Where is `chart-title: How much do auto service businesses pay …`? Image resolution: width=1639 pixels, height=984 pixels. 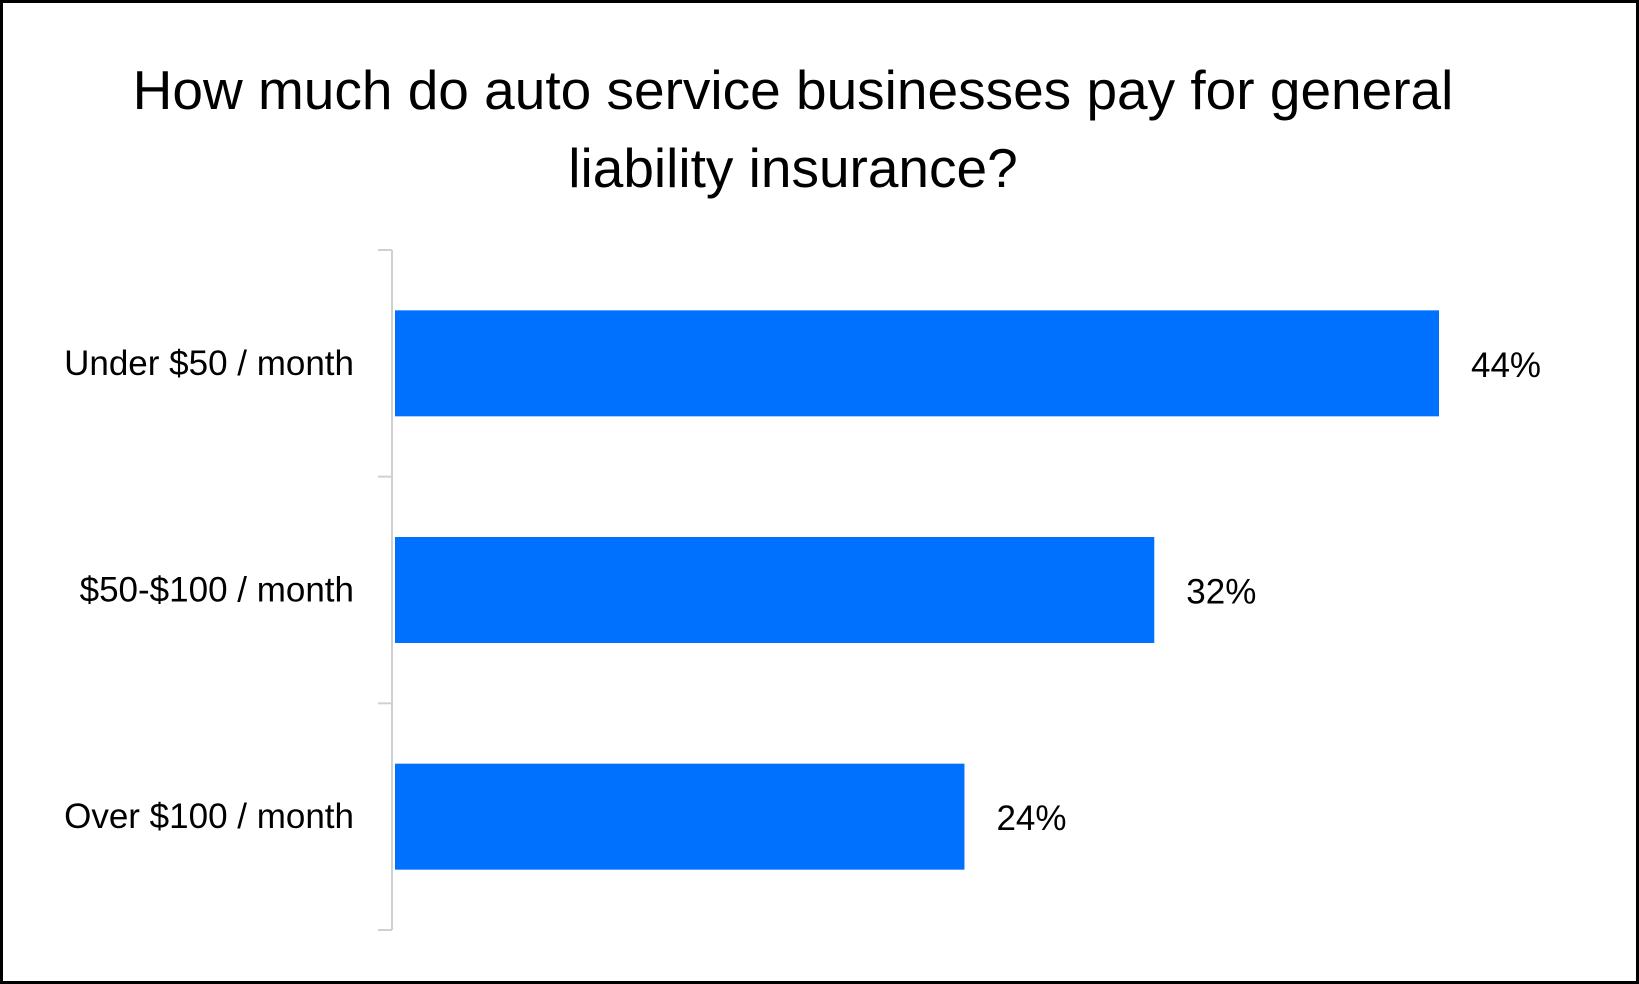 chart-title: How much do auto service businesses pay … is located at coordinates (793, 129).